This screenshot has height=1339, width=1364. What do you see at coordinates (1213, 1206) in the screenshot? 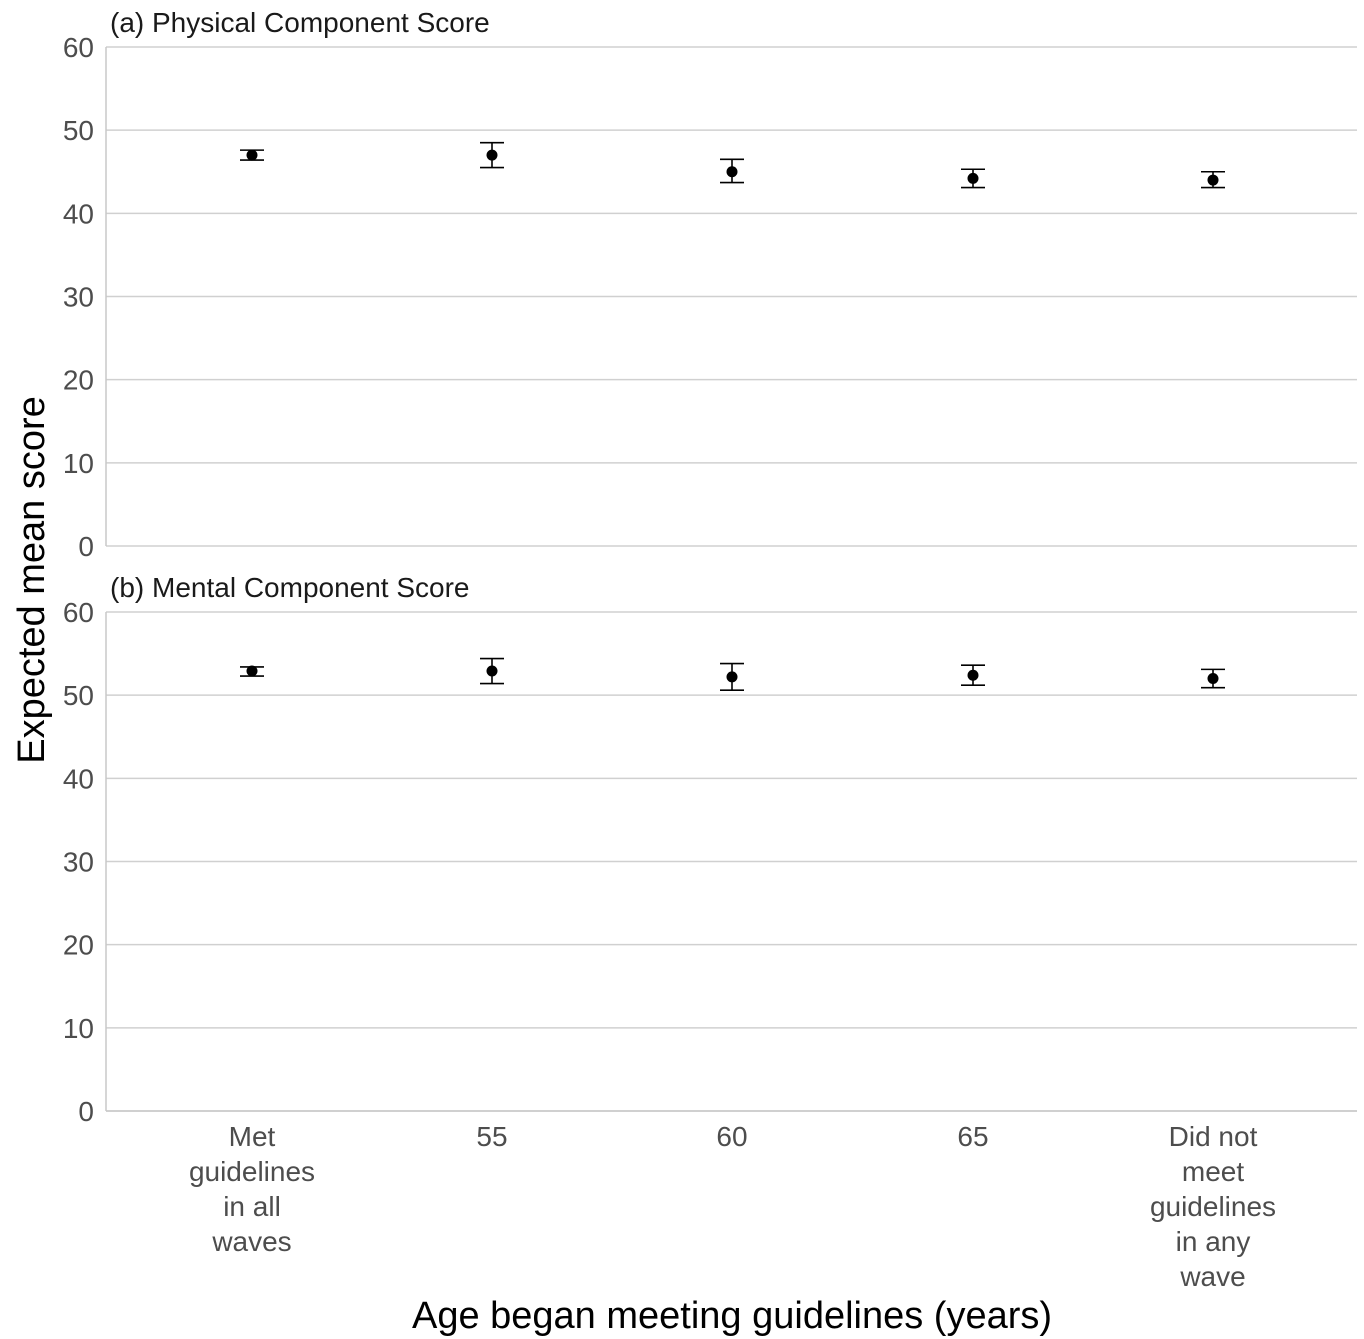
I see `x-tick-label: Did not meet guidelines in any wave` at bounding box center [1213, 1206].